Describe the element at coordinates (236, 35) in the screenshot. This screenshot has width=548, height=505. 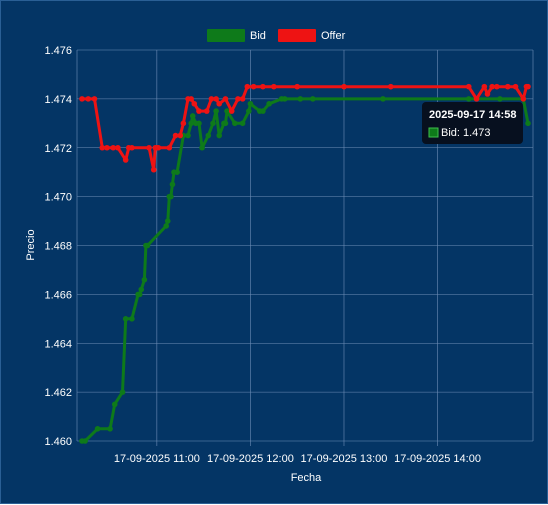
I see `legend-item-bid: Bid` at that location.